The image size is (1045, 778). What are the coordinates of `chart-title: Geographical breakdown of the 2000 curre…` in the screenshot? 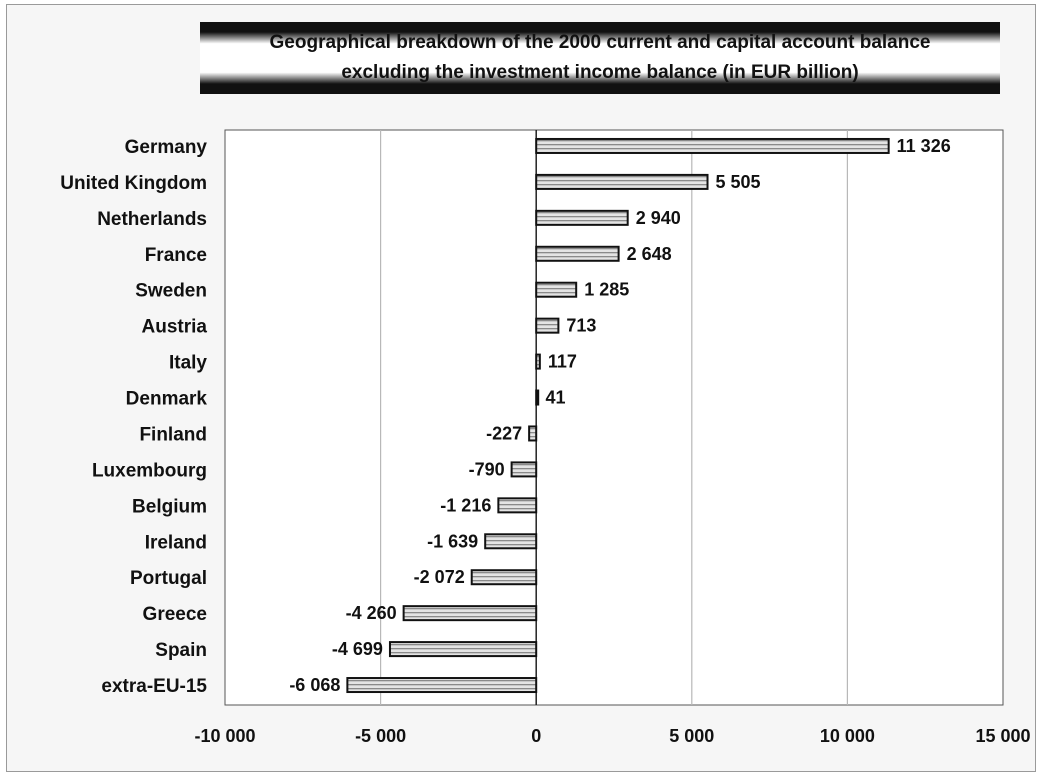 It's located at (600, 58).